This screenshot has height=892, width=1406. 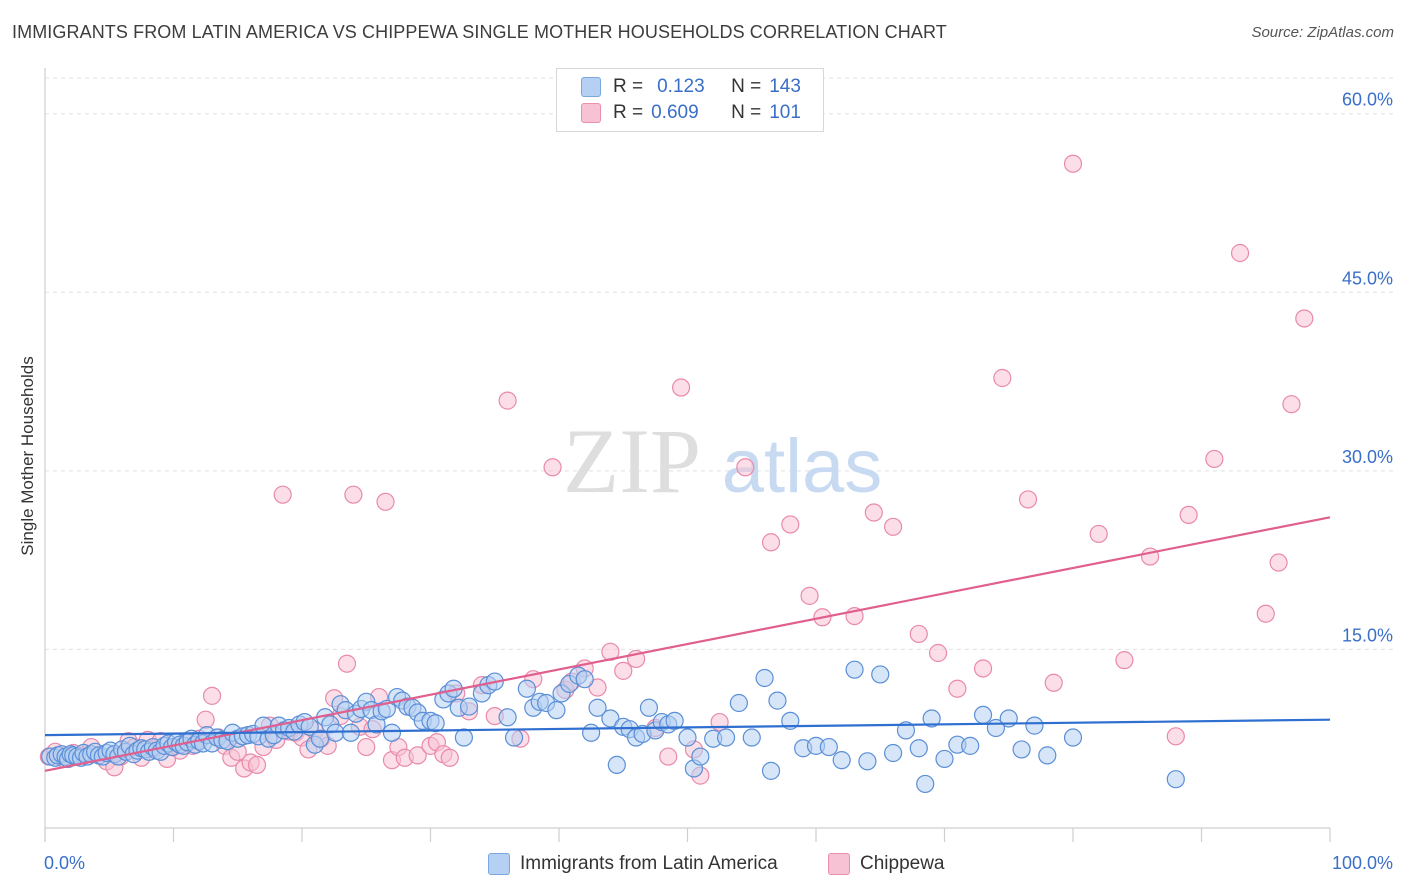 What do you see at coordinates (1367, 457) in the screenshot?
I see `y-tick-label: 30.0%` at bounding box center [1367, 457].